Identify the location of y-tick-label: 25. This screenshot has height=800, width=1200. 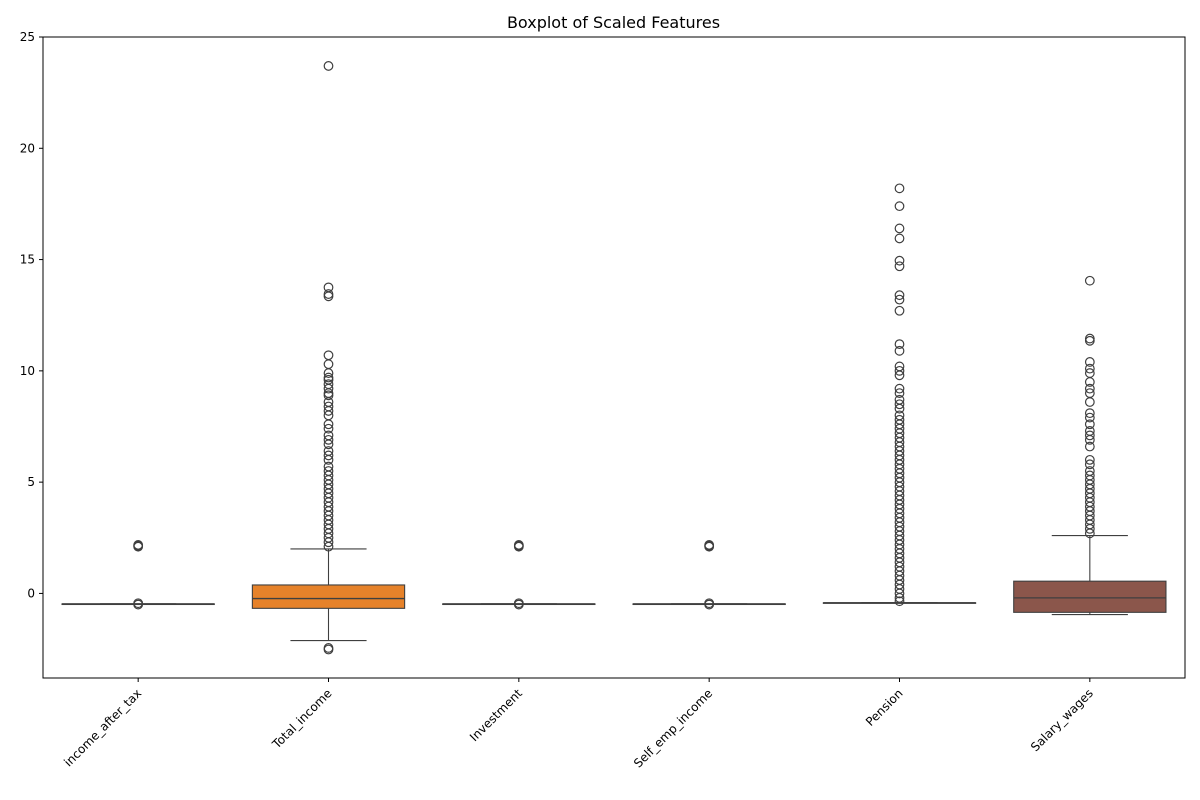
(27, 37).